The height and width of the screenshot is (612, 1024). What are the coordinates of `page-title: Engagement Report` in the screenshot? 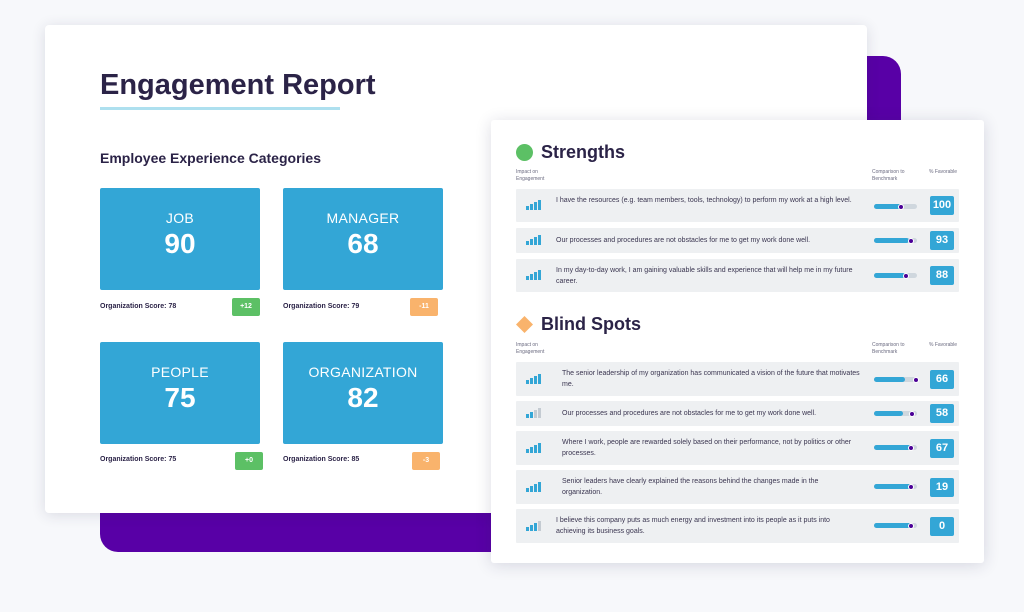 It's located at (238, 85).